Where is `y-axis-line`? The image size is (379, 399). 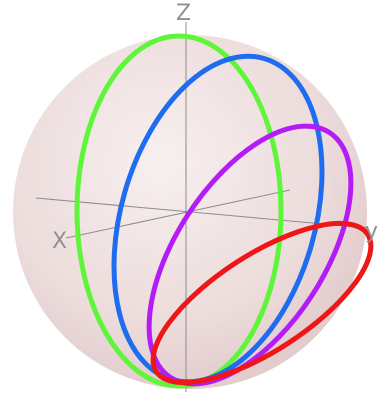 y-axis-line is located at coordinates (202, 213).